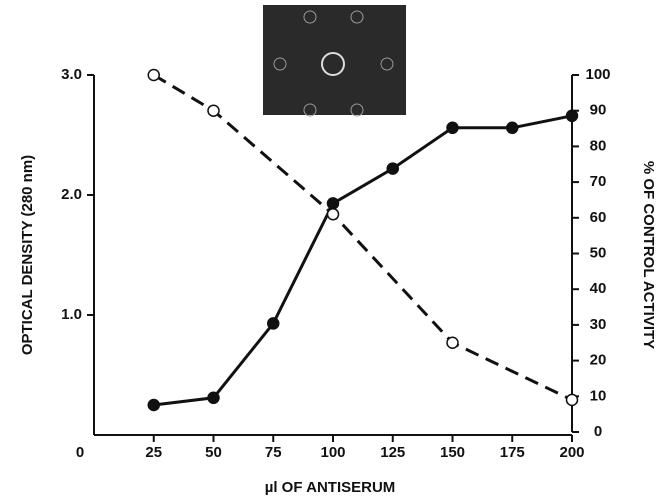 This screenshot has width=666, height=498. What do you see at coordinates (598, 181) in the screenshot?
I see `y2-tick-label: 70` at bounding box center [598, 181].